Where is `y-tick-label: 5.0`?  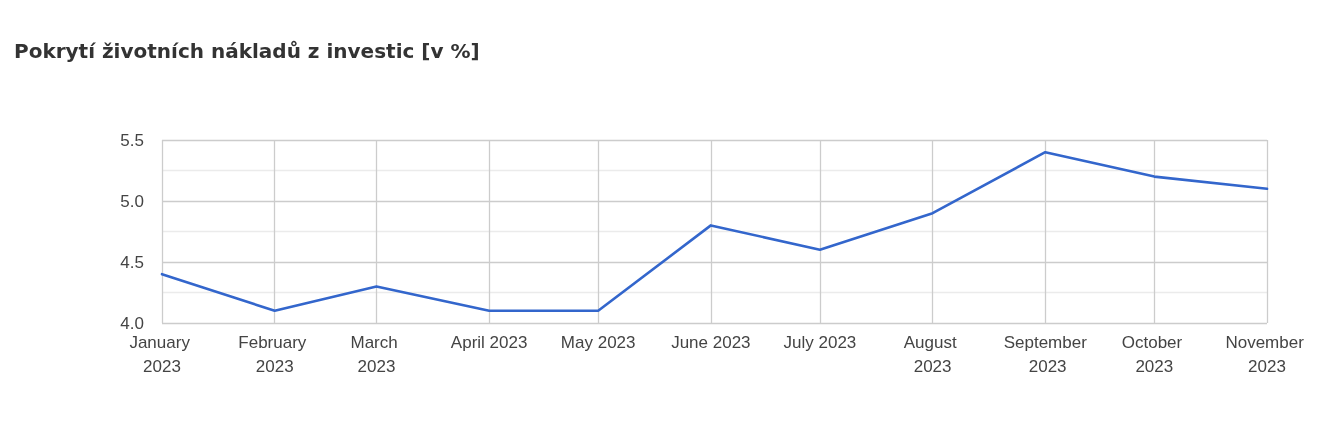 y-tick-label: 5.0 is located at coordinates (132, 201).